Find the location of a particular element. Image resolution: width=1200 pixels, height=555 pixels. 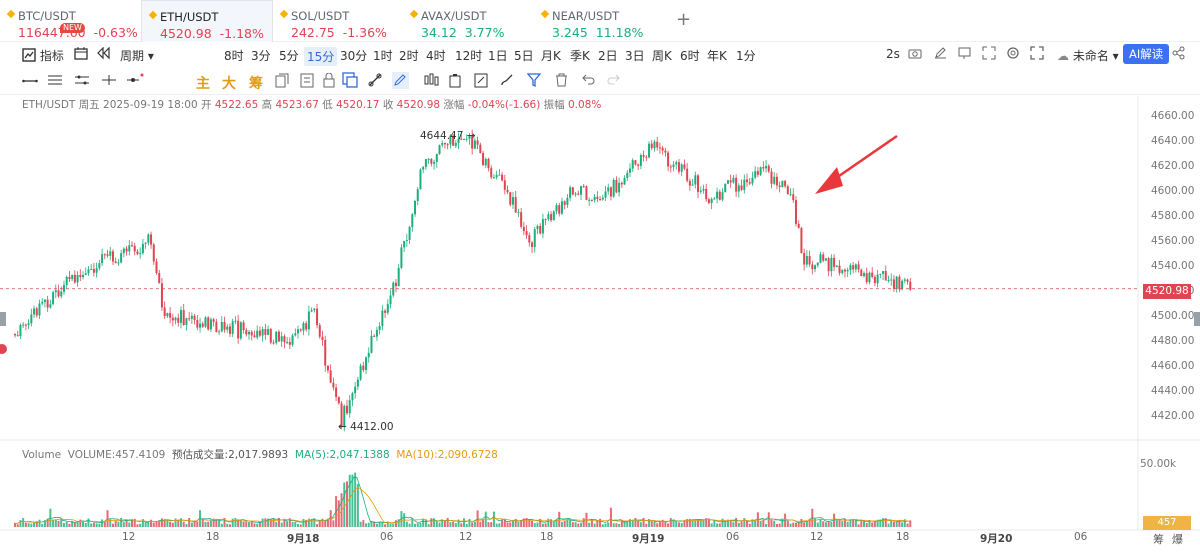

corner-liquidation-label: 爆 is located at coordinates (1177, 539).